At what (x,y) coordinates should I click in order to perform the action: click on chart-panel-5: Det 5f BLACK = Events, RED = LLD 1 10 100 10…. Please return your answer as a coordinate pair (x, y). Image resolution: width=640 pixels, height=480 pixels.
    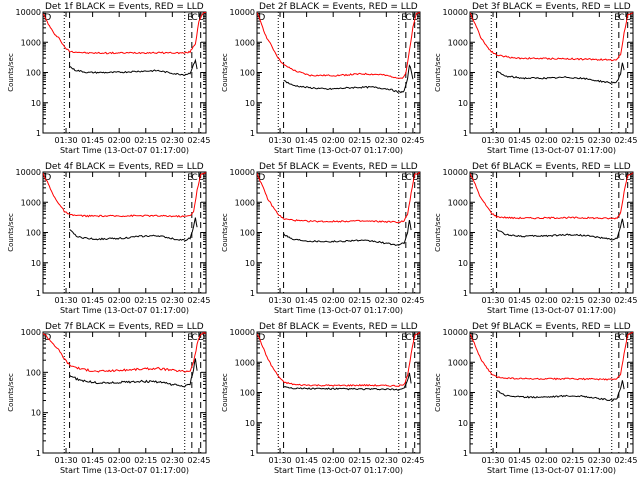
    Looking at the image, I should click on (322, 238).